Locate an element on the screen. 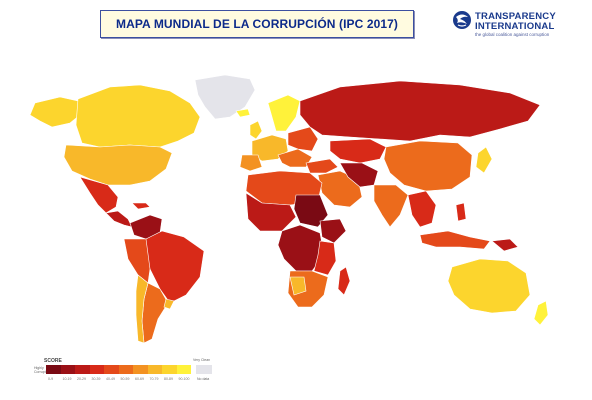  legend-tick-label: 70-79 is located at coordinates (154, 379).